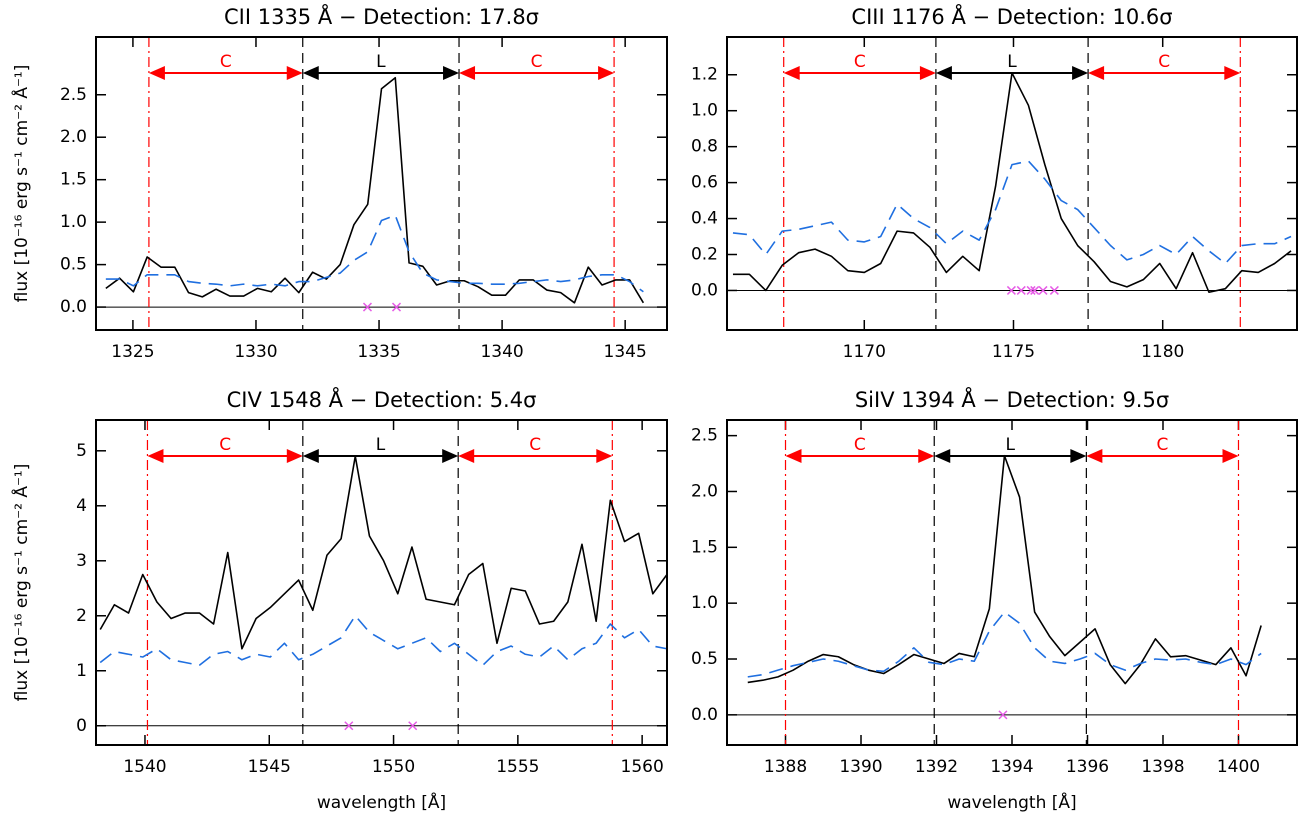 This screenshot has width=1301, height=819. What do you see at coordinates (704, 183) in the screenshot?
I see `y-tick-label: 0.6` at bounding box center [704, 183].